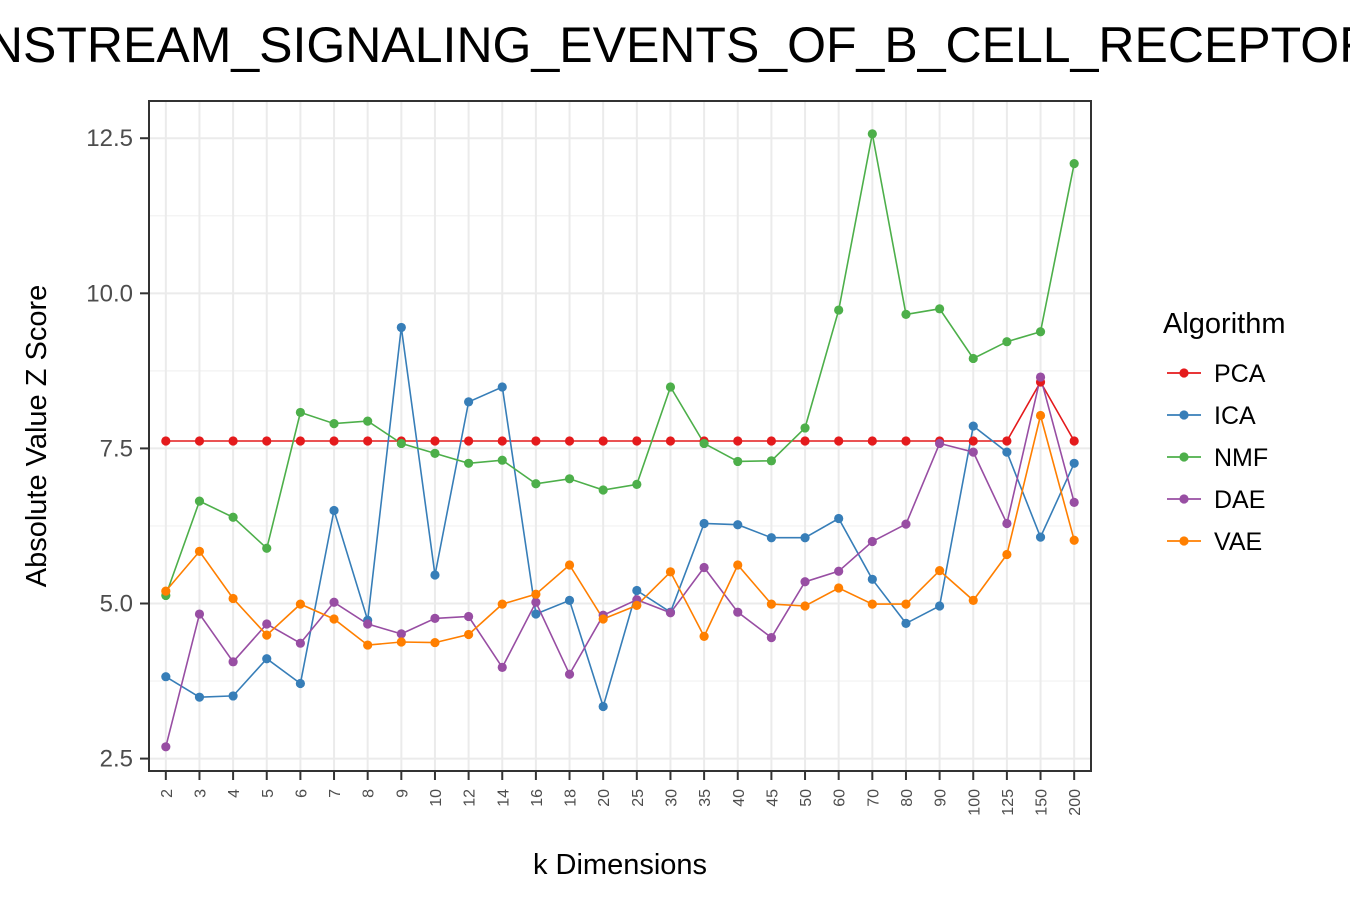 This screenshot has height=900, width=1350. Describe the element at coordinates (37, 436) in the screenshot. I see `y-axis-title: Absolute Value Z Score` at that location.